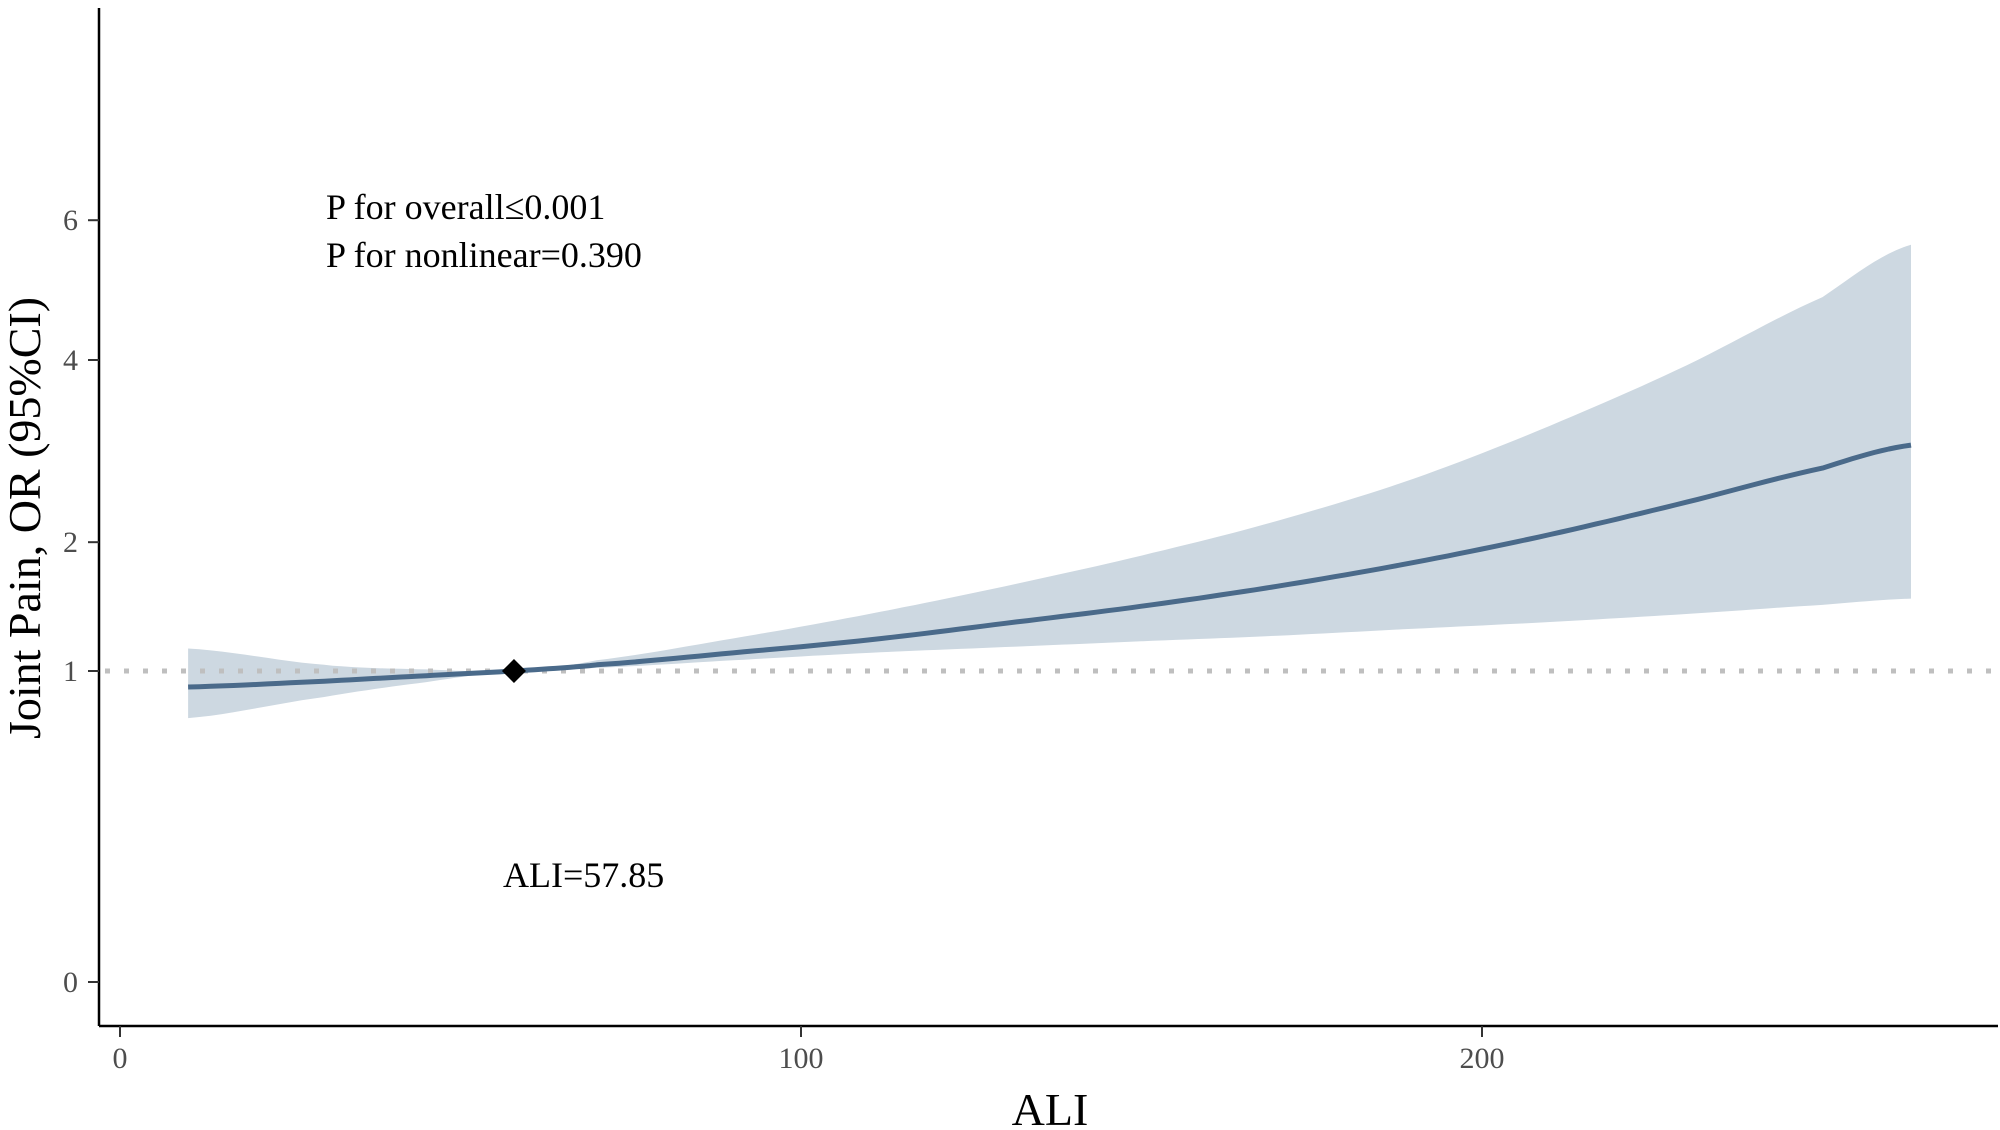  I want to click on x-tick-label-100: 100, so click(801, 1058).